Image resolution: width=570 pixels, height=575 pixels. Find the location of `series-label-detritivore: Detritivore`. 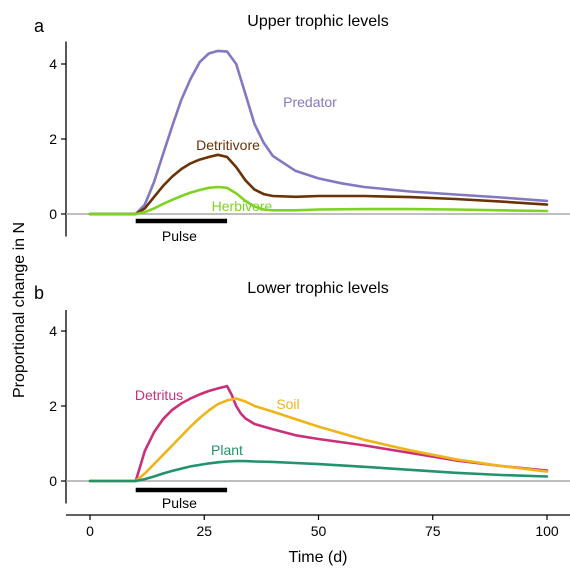

series-label-detritivore: Detritivore is located at coordinates (228, 145).